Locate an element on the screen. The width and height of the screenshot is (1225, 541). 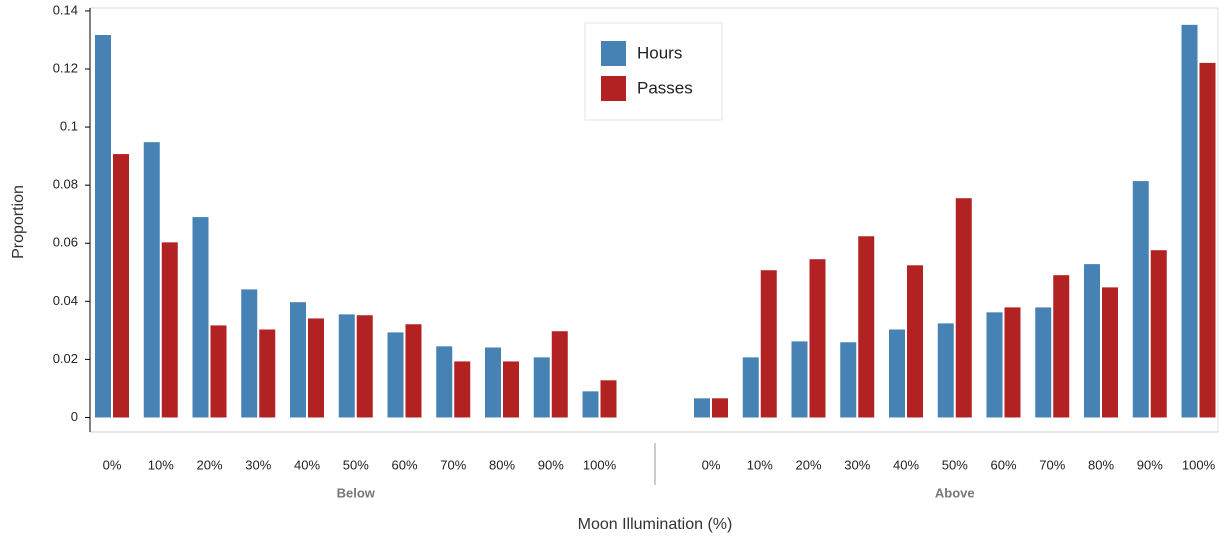
y-tick-label: 0.06 is located at coordinates (65, 242).